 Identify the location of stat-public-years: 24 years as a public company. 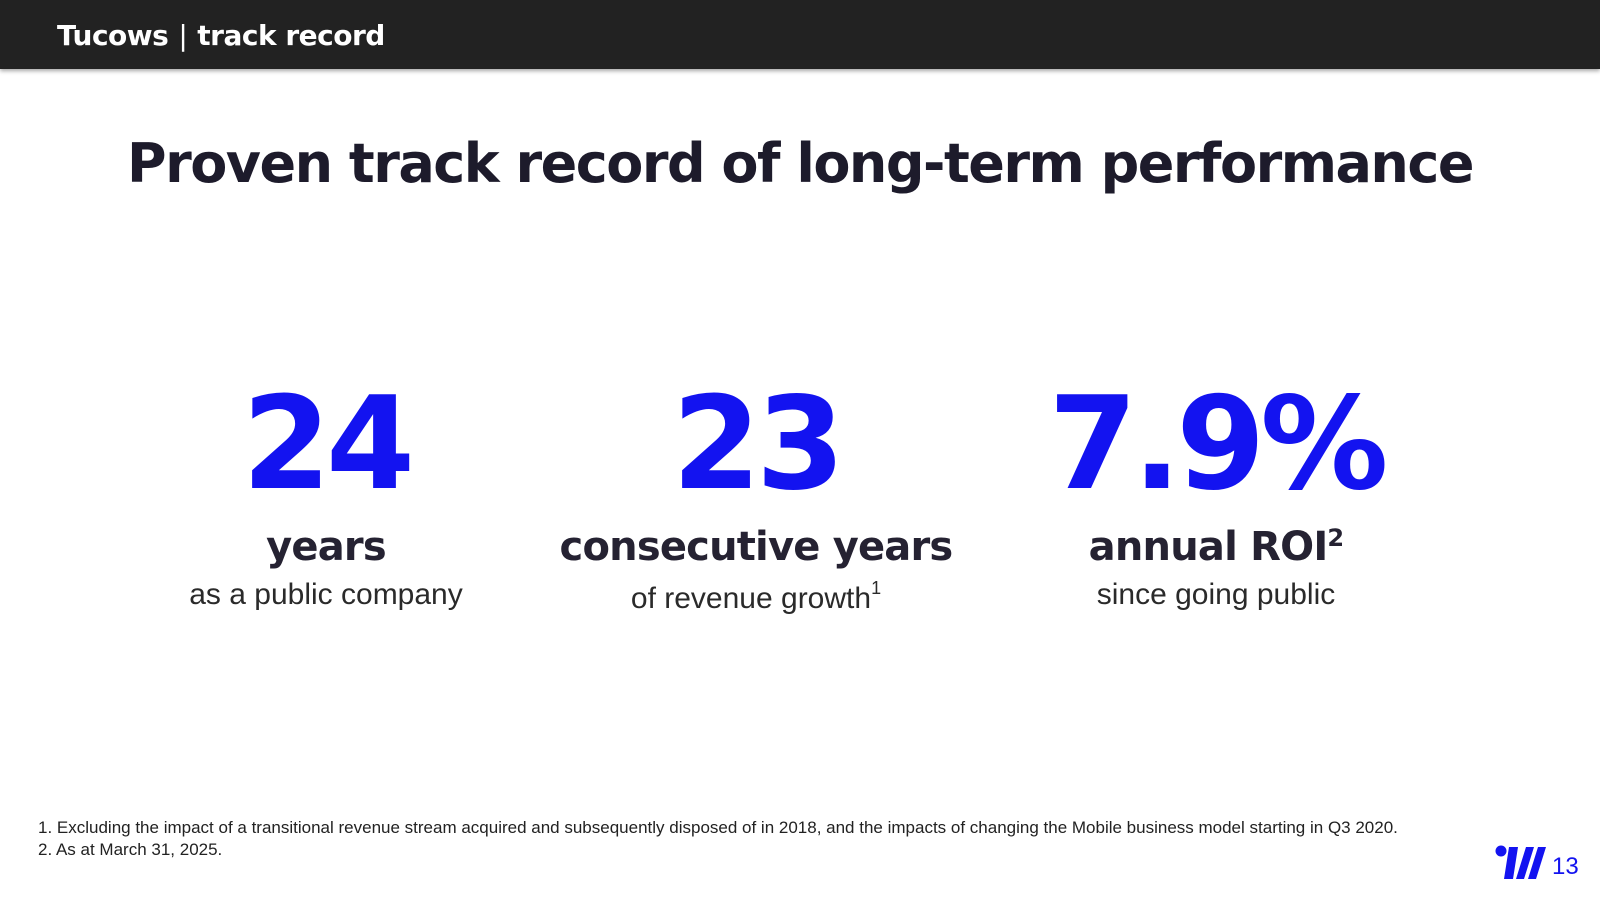
(326, 496).